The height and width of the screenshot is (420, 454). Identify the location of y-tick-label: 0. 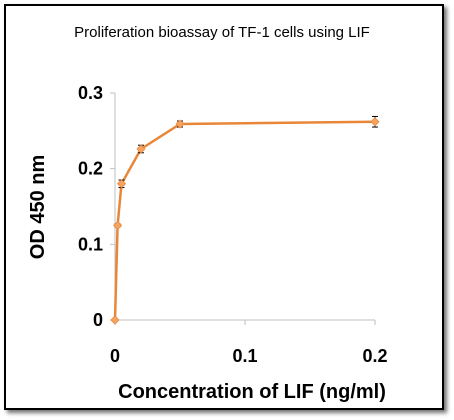
(98, 320).